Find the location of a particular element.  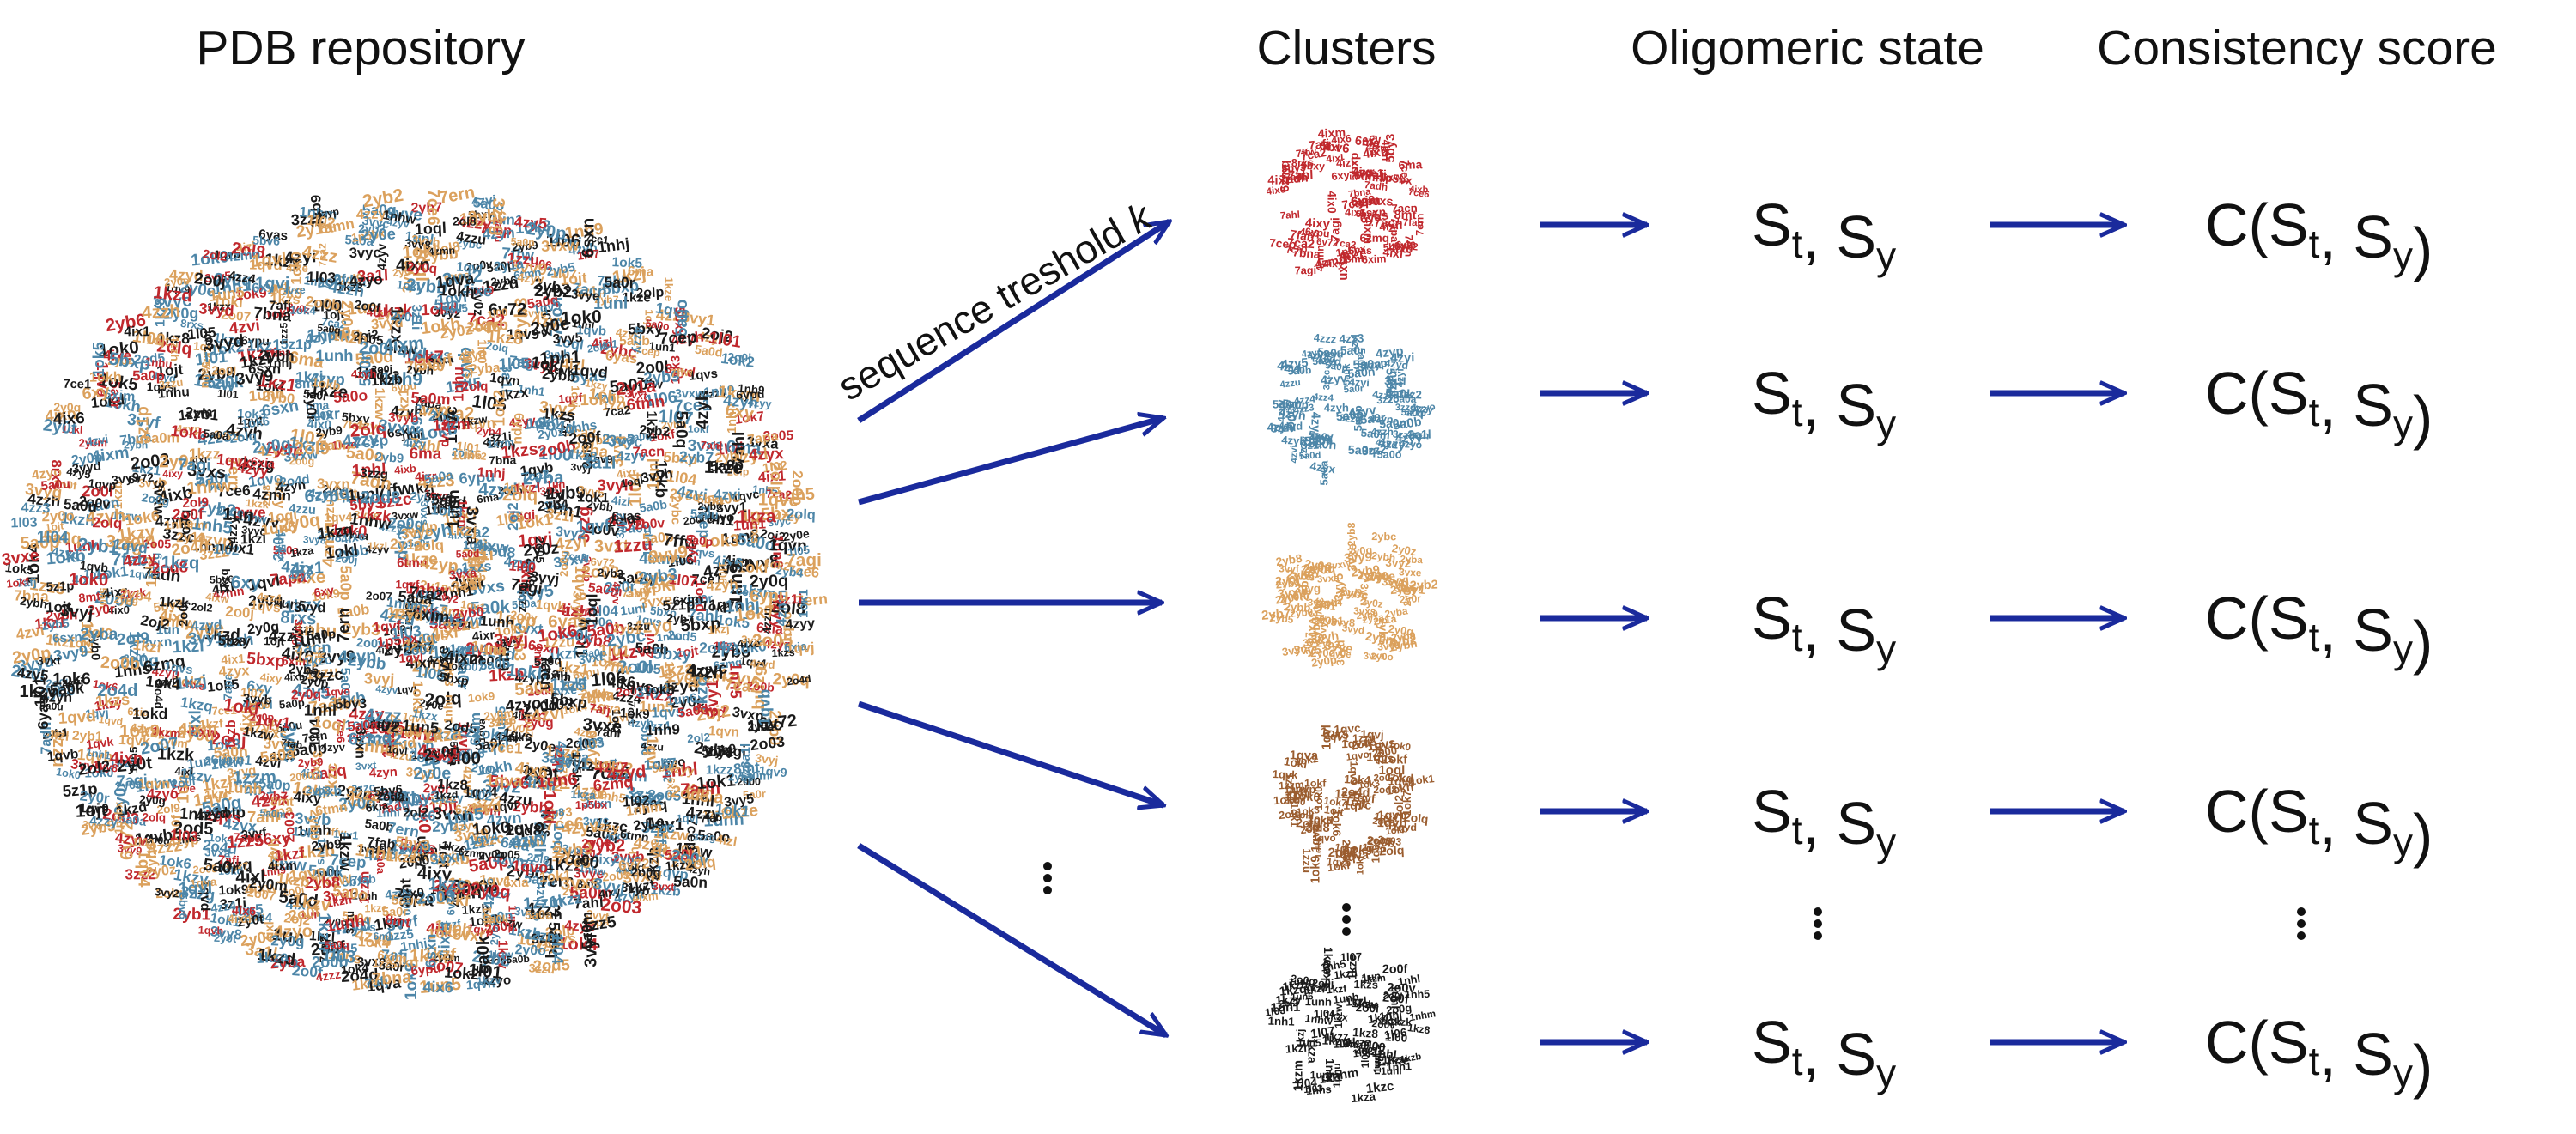

pdb-id-word: 2yb0 is located at coordinates (775, 727).